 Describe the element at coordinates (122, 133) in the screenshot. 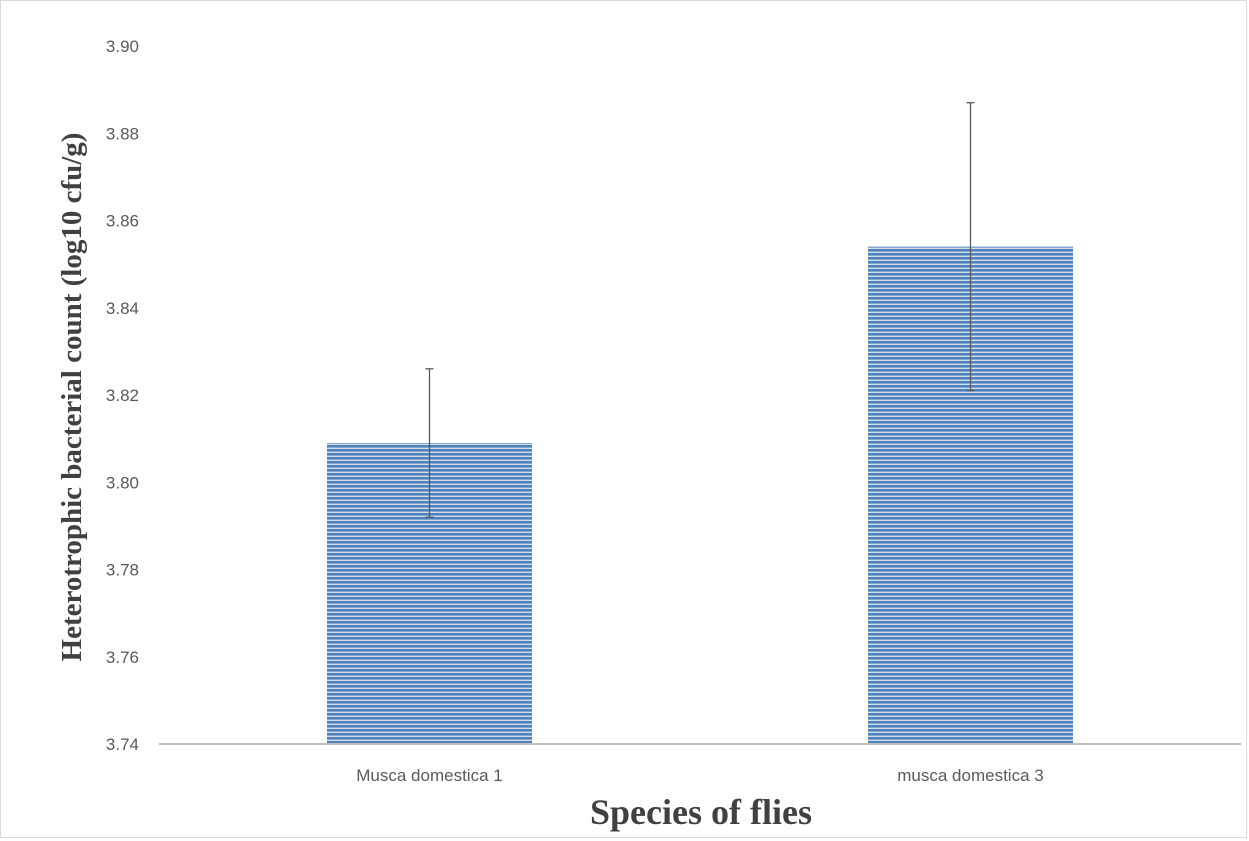

I see `y-tick-label: 3.88` at that location.